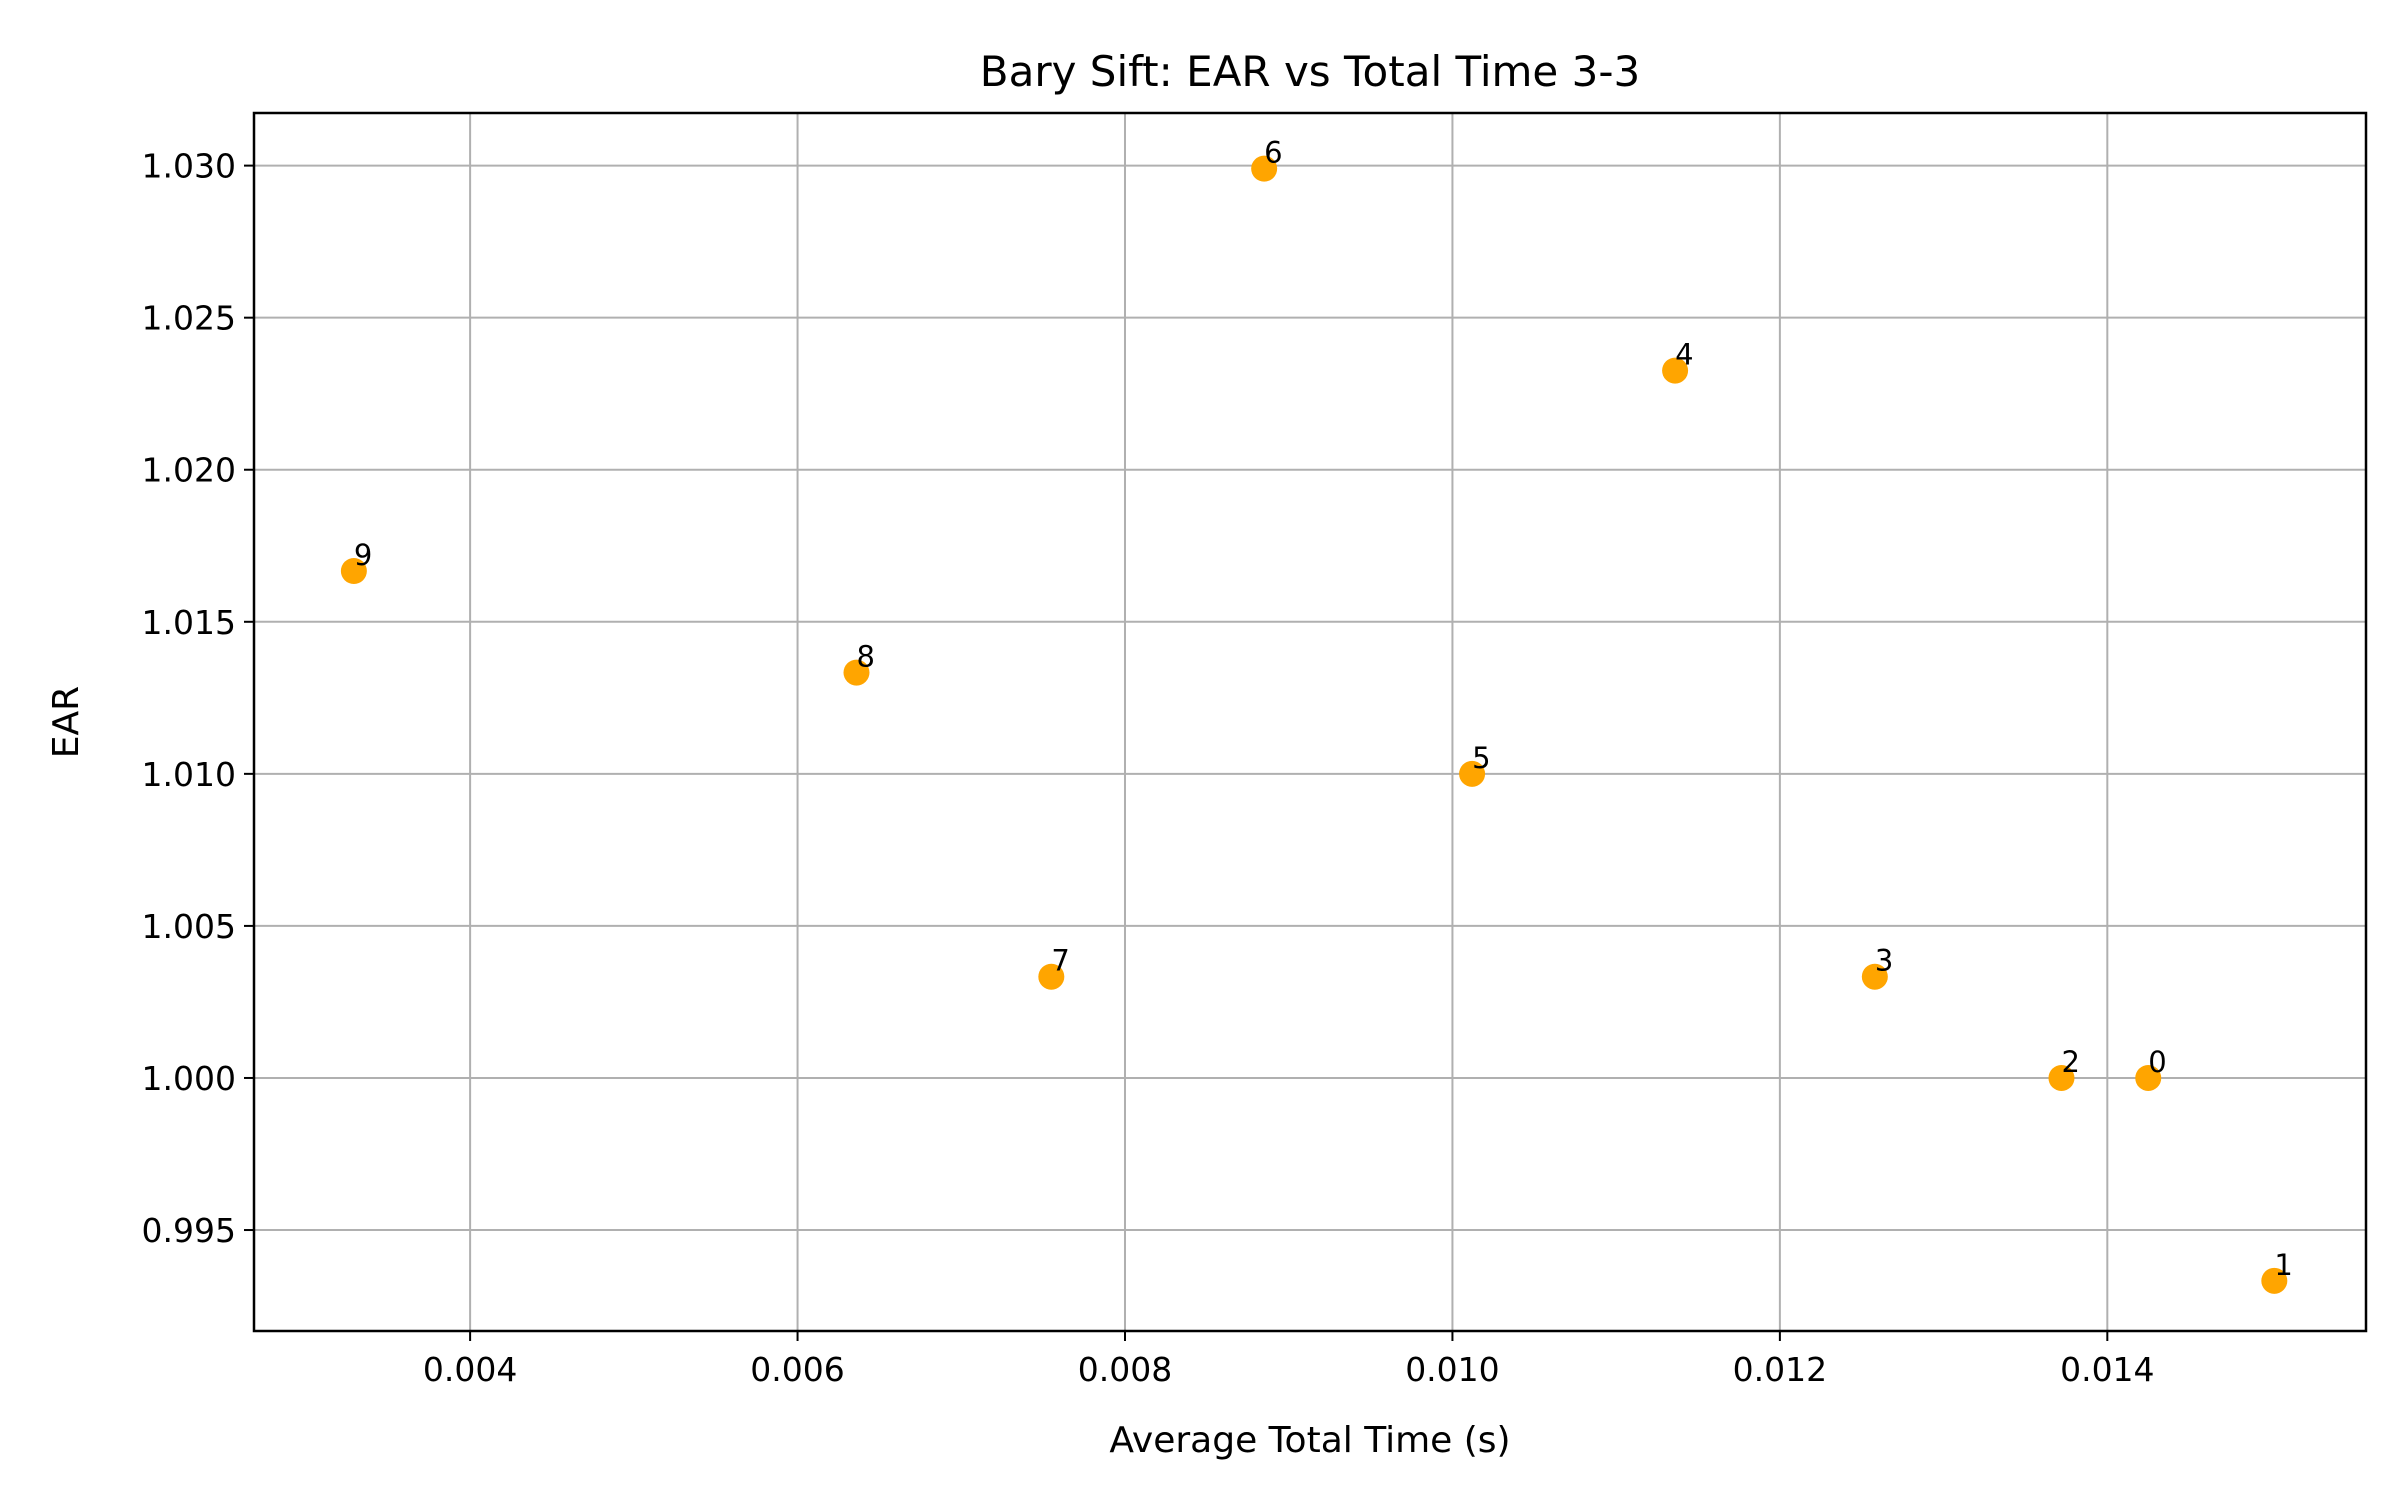 This screenshot has width=2400, height=1500. What do you see at coordinates (189, 166) in the screenshot?
I see `y-tick-label: 1.030` at bounding box center [189, 166].